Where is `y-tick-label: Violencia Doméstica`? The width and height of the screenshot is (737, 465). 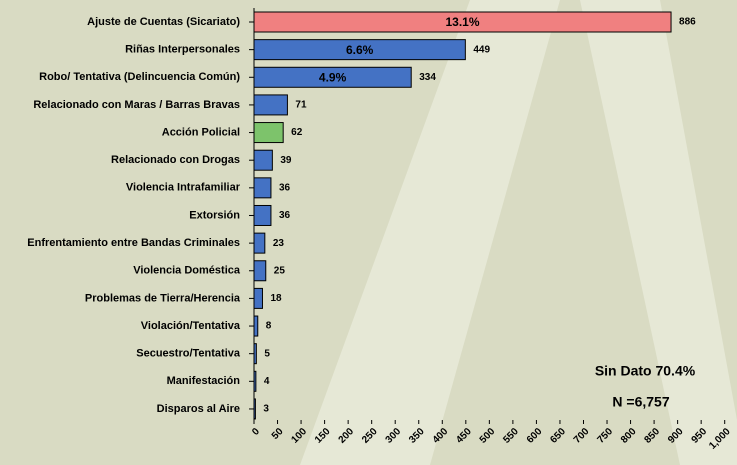 y-tick-label: Violencia Doméstica is located at coordinates (187, 271).